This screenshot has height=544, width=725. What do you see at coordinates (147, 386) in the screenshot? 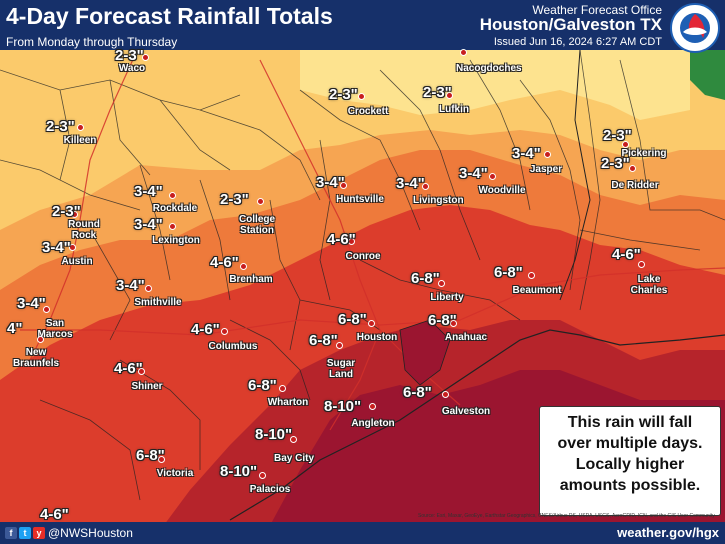
I see `city-label: Shiner` at bounding box center [147, 386].